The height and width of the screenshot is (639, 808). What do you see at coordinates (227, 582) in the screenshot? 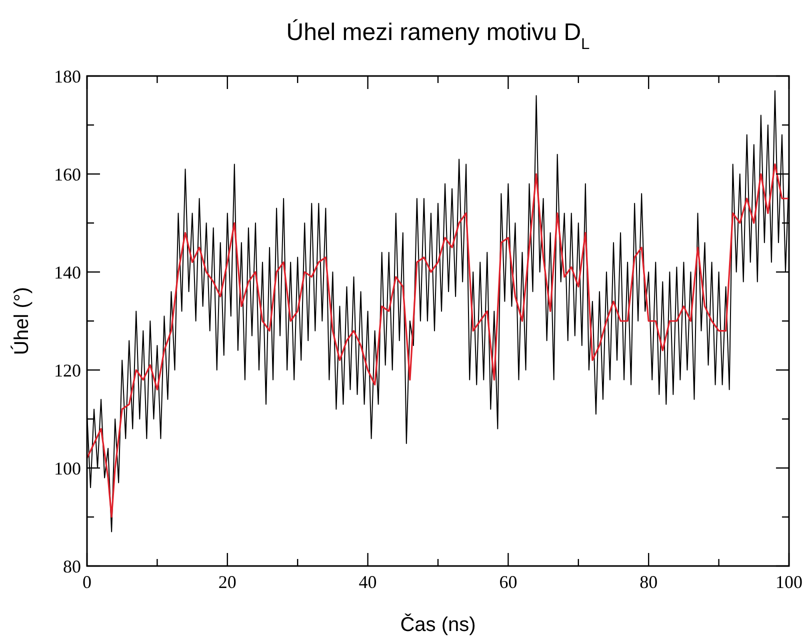
I see `x-tick-label: 20` at bounding box center [227, 582].